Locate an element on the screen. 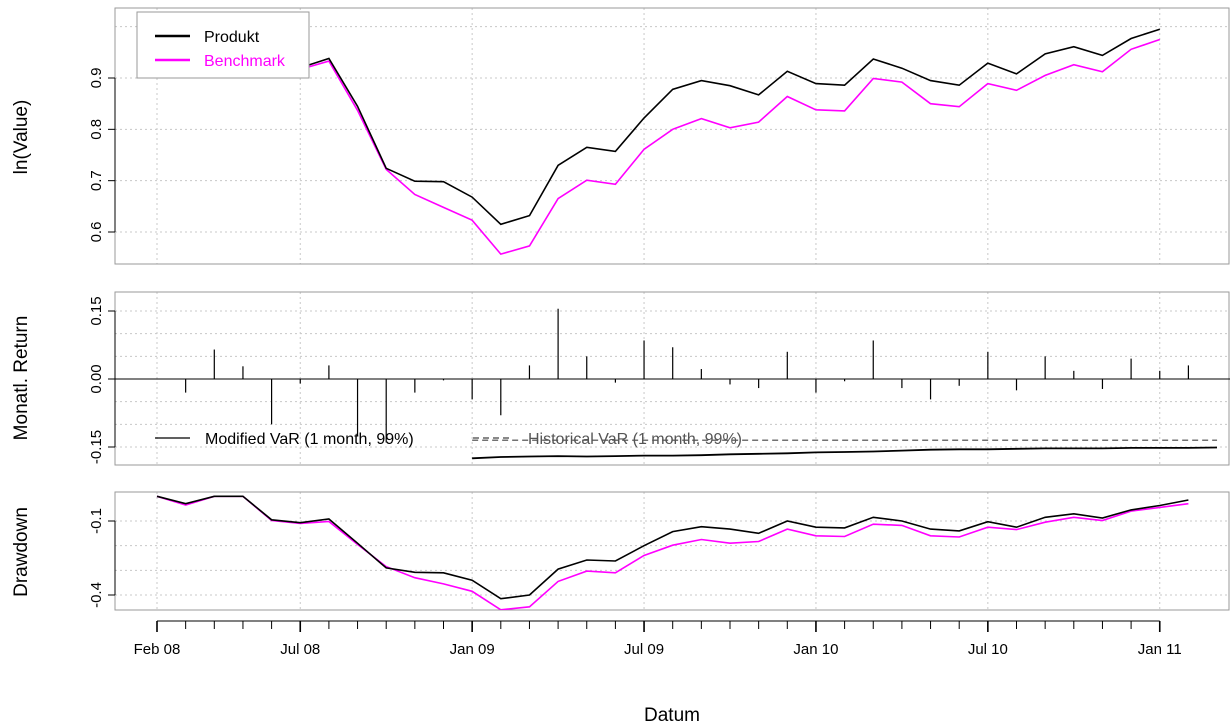 Image resolution: width=1230 pixels, height=727 pixels. x-tick-label-6: Jan 11 is located at coordinates (1160, 649).